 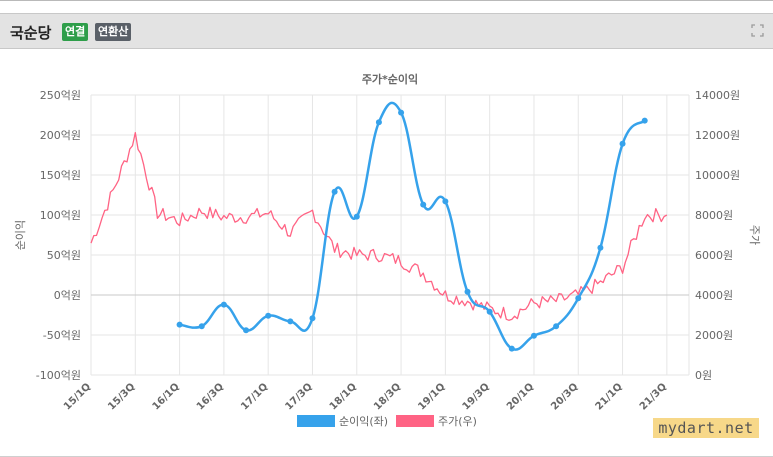 What do you see at coordinates (386, 31) in the screenshot?
I see `panel-header: 국순당 연결 연환산` at bounding box center [386, 31].